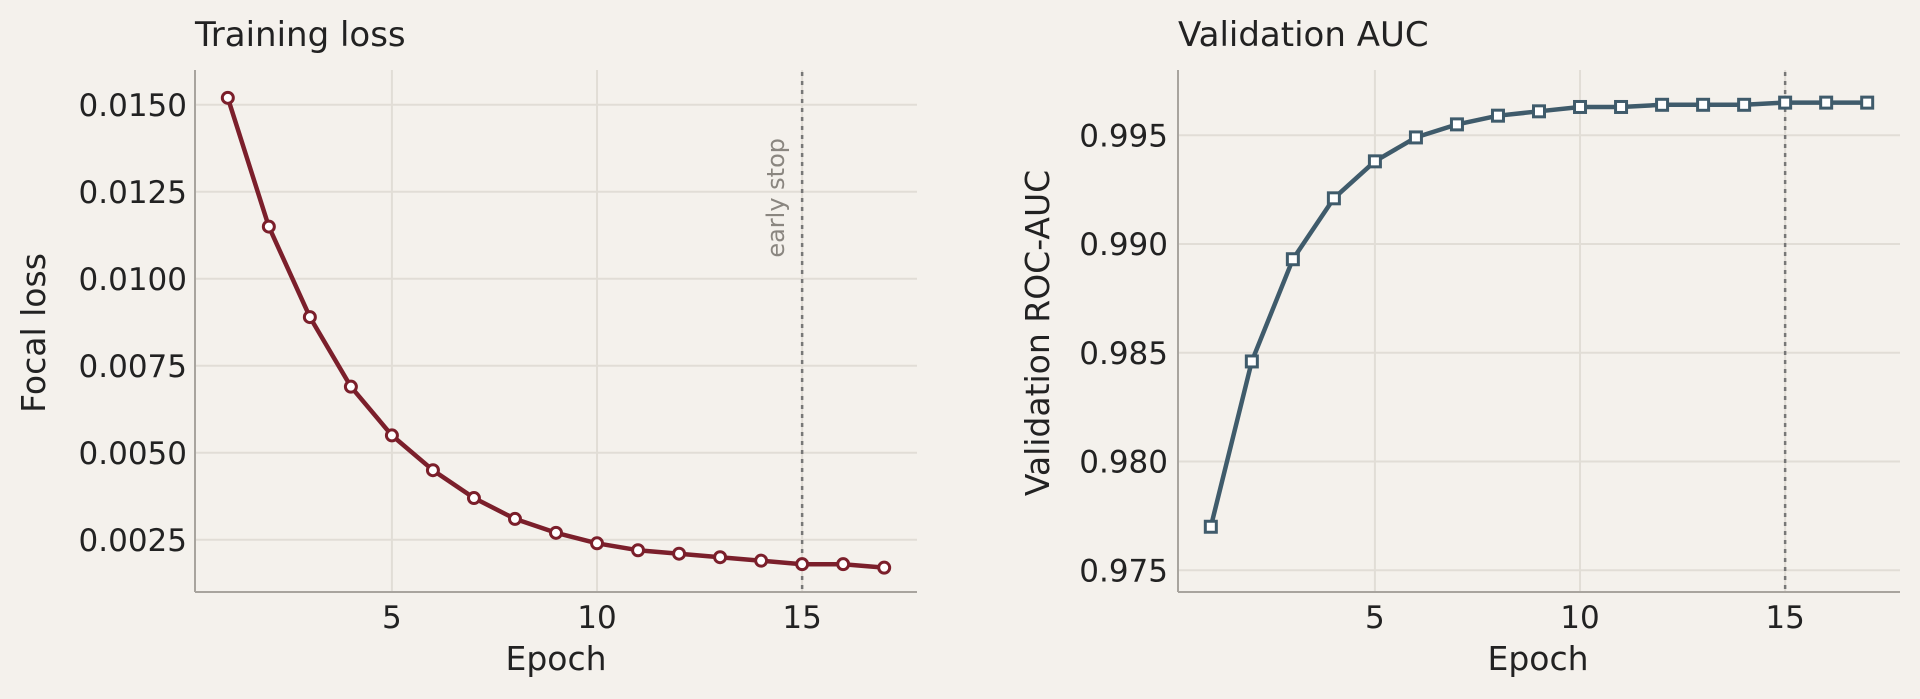 The height and width of the screenshot is (699, 1920). What do you see at coordinates (33, 333) in the screenshot?
I see `training-loss-ylabel: Focal loss` at bounding box center [33, 333].